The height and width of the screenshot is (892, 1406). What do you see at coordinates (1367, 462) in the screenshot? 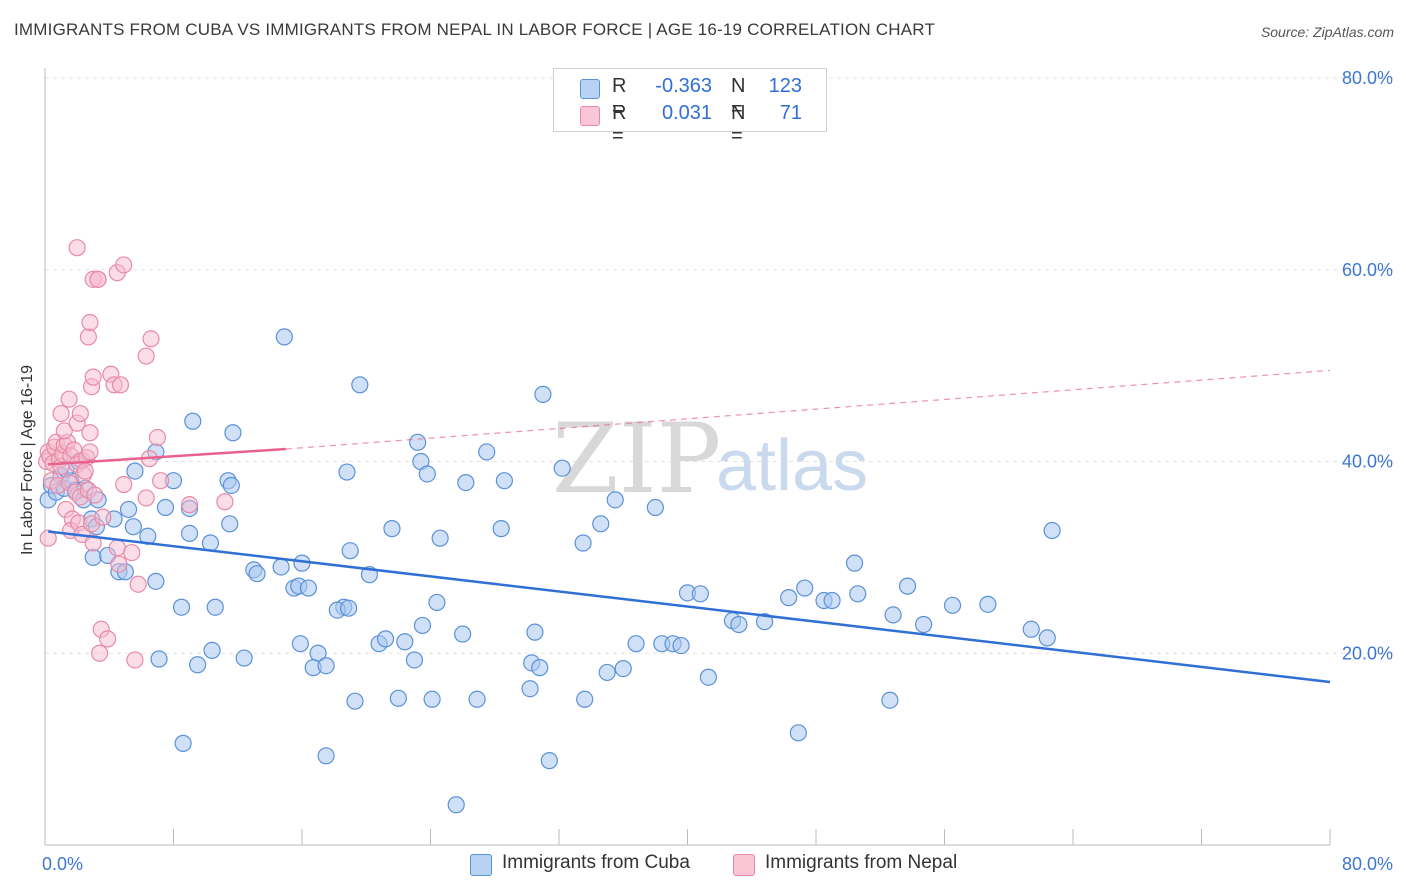
I see `y-tick-label: 40.0%` at bounding box center [1367, 462].